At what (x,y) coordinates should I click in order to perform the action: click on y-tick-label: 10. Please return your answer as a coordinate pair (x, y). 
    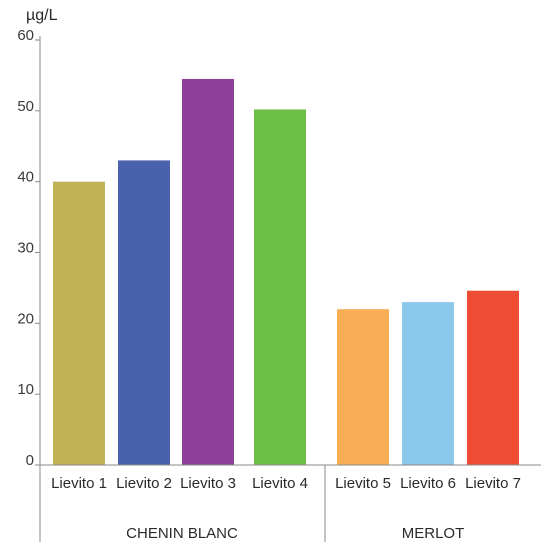
    Looking at the image, I should click on (25, 389).